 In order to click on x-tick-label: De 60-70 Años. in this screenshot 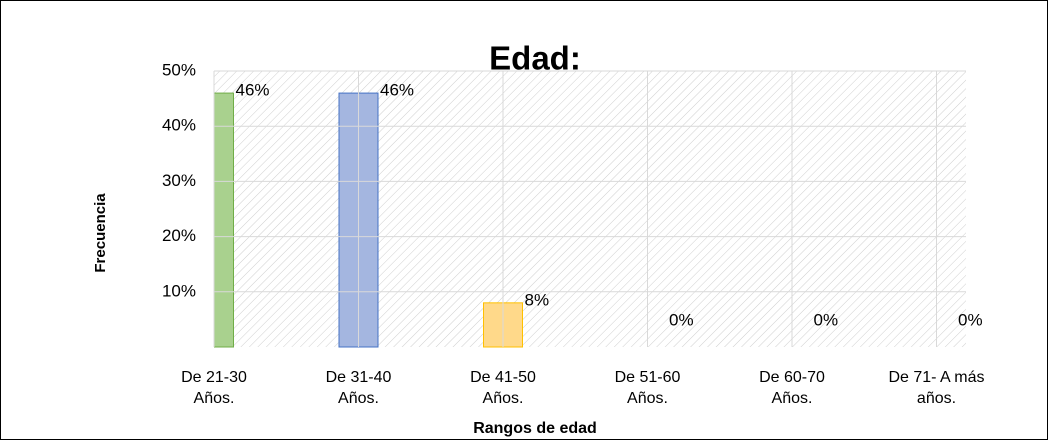, I will do `click(792, 388)`.